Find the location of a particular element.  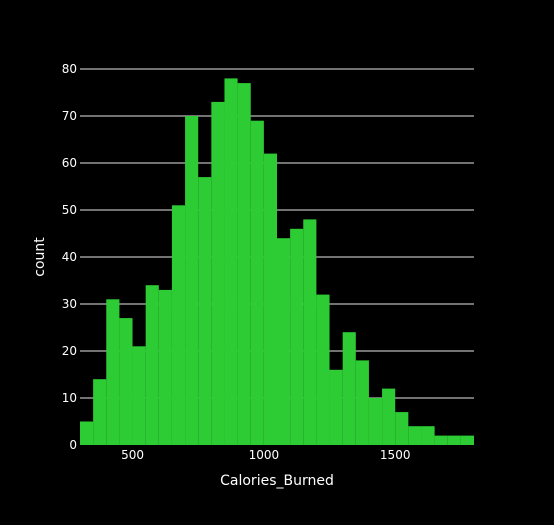

y-tick-label: 40 is located at coordinates (69, 257).